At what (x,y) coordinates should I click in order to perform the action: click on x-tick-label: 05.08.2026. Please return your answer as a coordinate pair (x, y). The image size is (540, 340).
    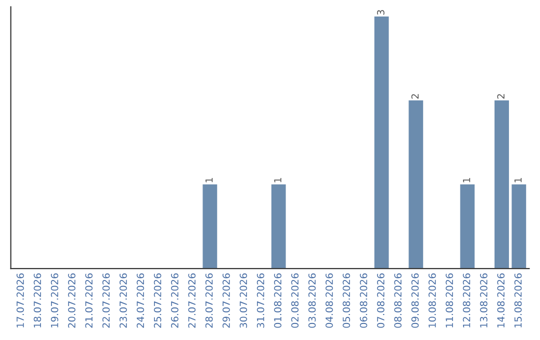
    Looking at the image, I should click on (346, 300).